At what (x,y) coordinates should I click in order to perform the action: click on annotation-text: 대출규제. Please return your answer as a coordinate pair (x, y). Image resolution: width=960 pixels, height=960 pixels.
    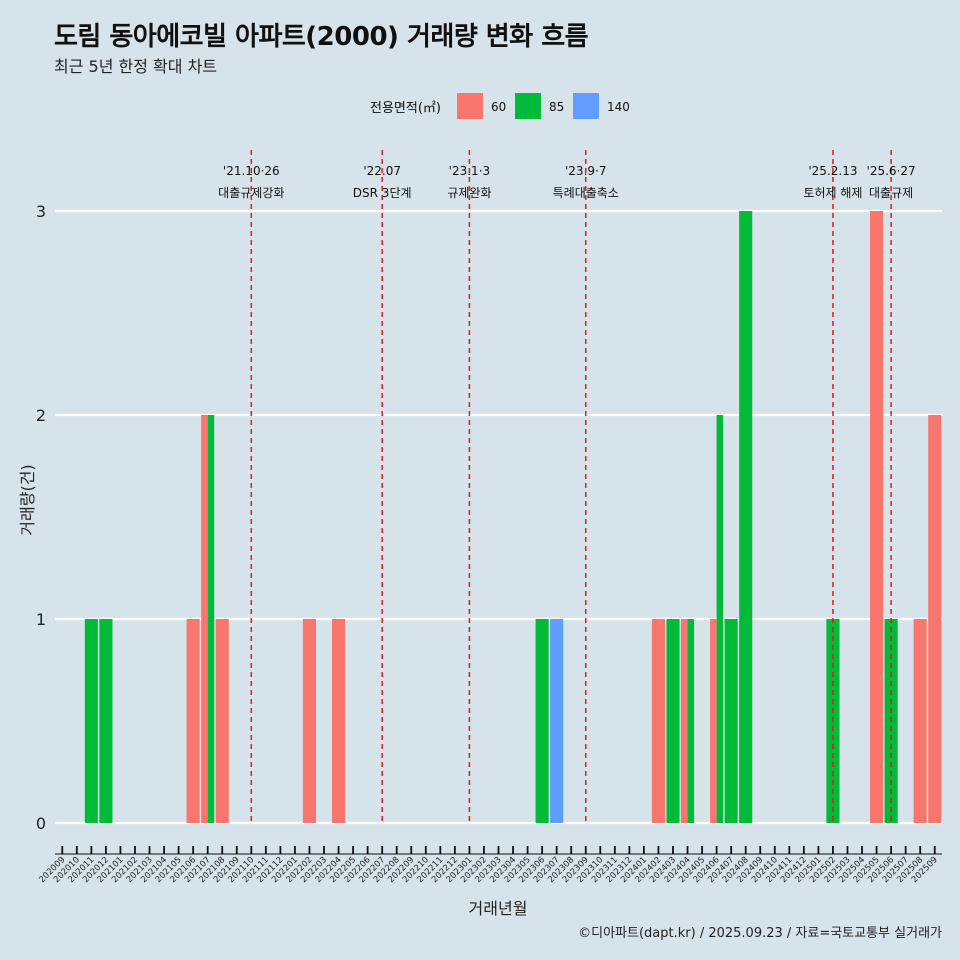
    Looking at the image, I should click on (891, 193).